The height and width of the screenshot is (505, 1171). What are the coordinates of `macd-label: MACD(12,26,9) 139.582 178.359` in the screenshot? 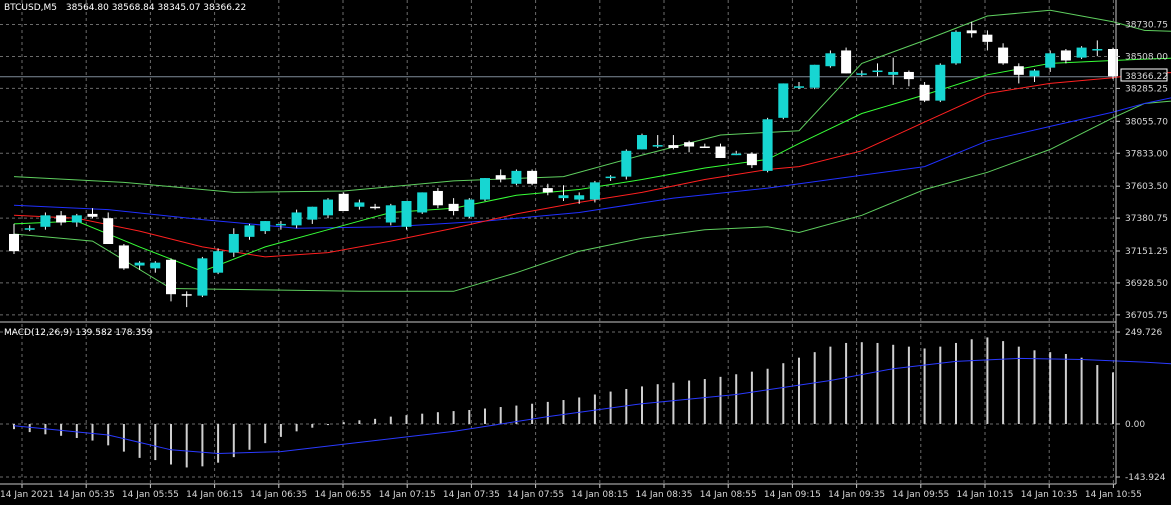 It's located at (78, 333).